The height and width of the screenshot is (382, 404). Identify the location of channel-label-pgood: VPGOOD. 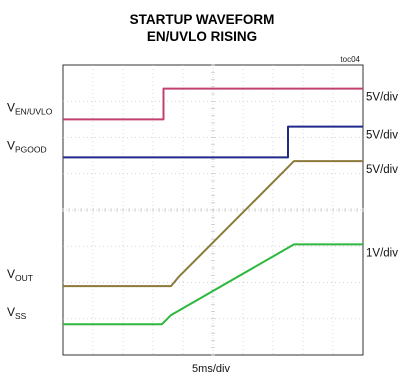
(27, 146).